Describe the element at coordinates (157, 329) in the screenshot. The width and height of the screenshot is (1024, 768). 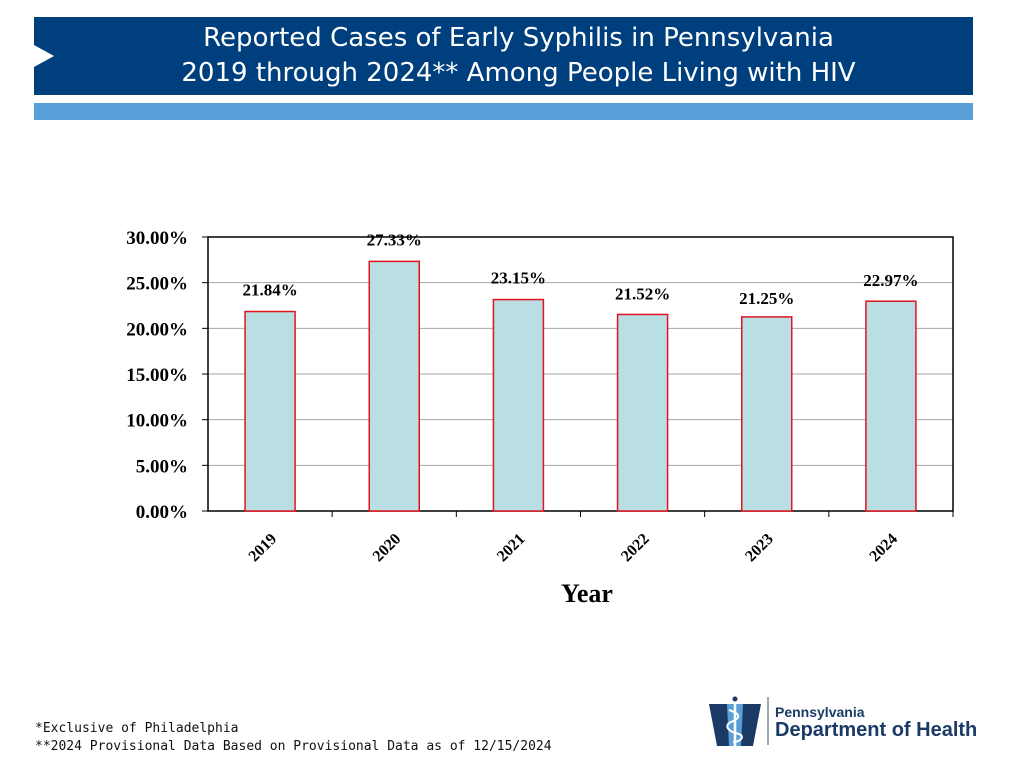
I see `y-tick-label: 20.00%` at that location.